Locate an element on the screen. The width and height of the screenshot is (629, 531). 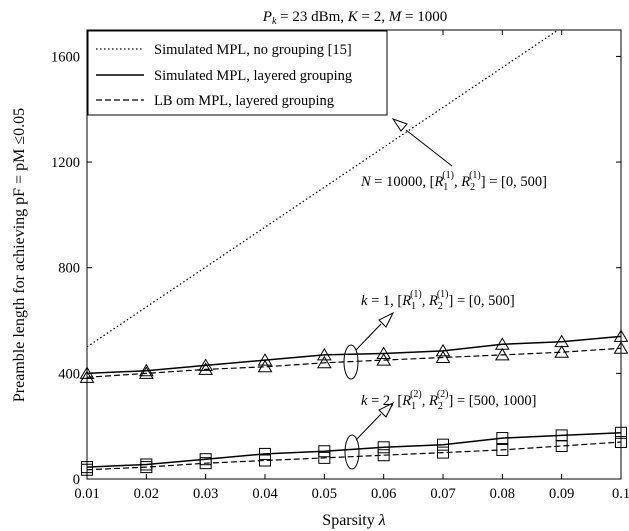
x-tick-label: 0.06 is located at coordinates (383, 494).